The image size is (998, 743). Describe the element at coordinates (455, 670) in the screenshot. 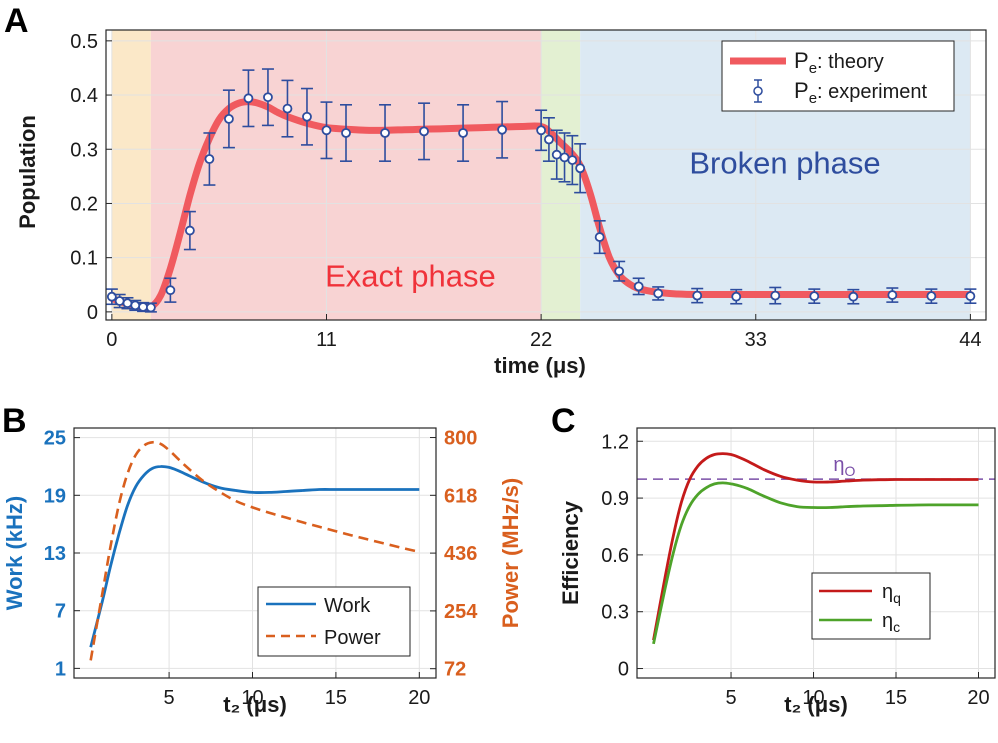

I see `y2-tick-label-0: 72` at that location.